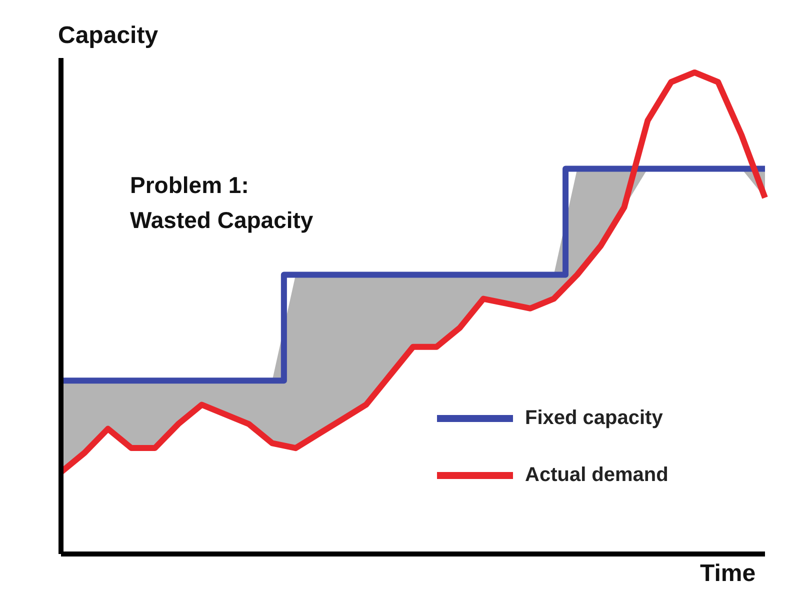  I want to click on y-axis-title: Capacity, so click(108, 36).